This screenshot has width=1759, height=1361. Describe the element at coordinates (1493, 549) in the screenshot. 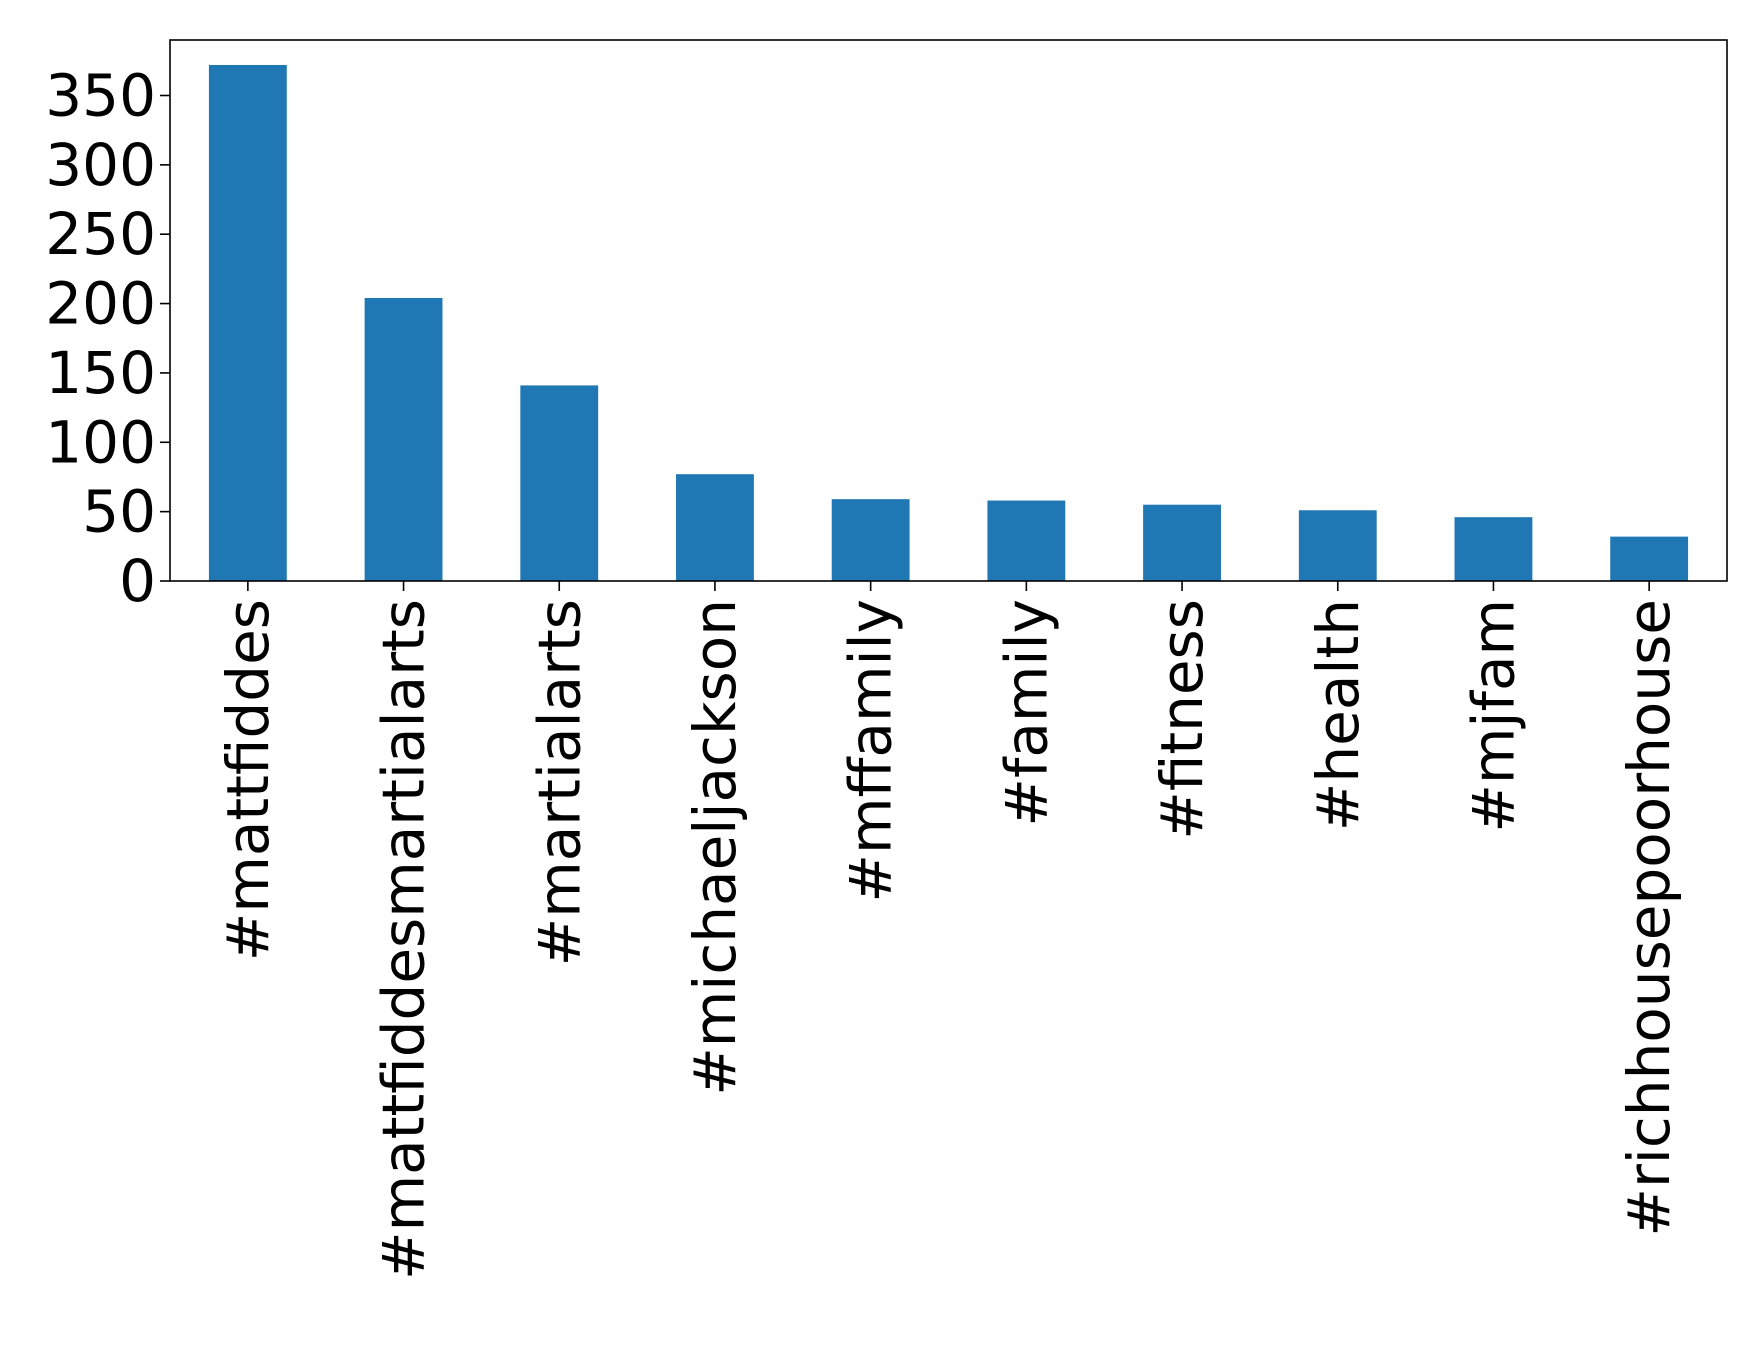

I see `bar-mjfam` at that location.